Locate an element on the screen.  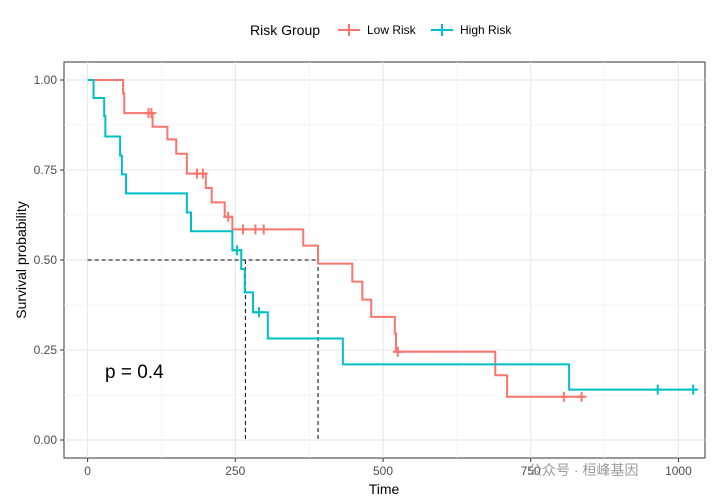
legend-title: Risk Group is located at coordinates (285, 30).